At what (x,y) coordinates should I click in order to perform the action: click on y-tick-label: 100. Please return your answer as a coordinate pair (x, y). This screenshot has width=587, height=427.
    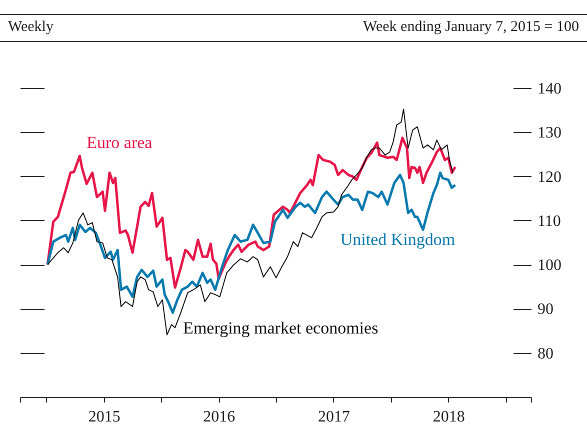
    Looking at the image, I should click on (550, 265).